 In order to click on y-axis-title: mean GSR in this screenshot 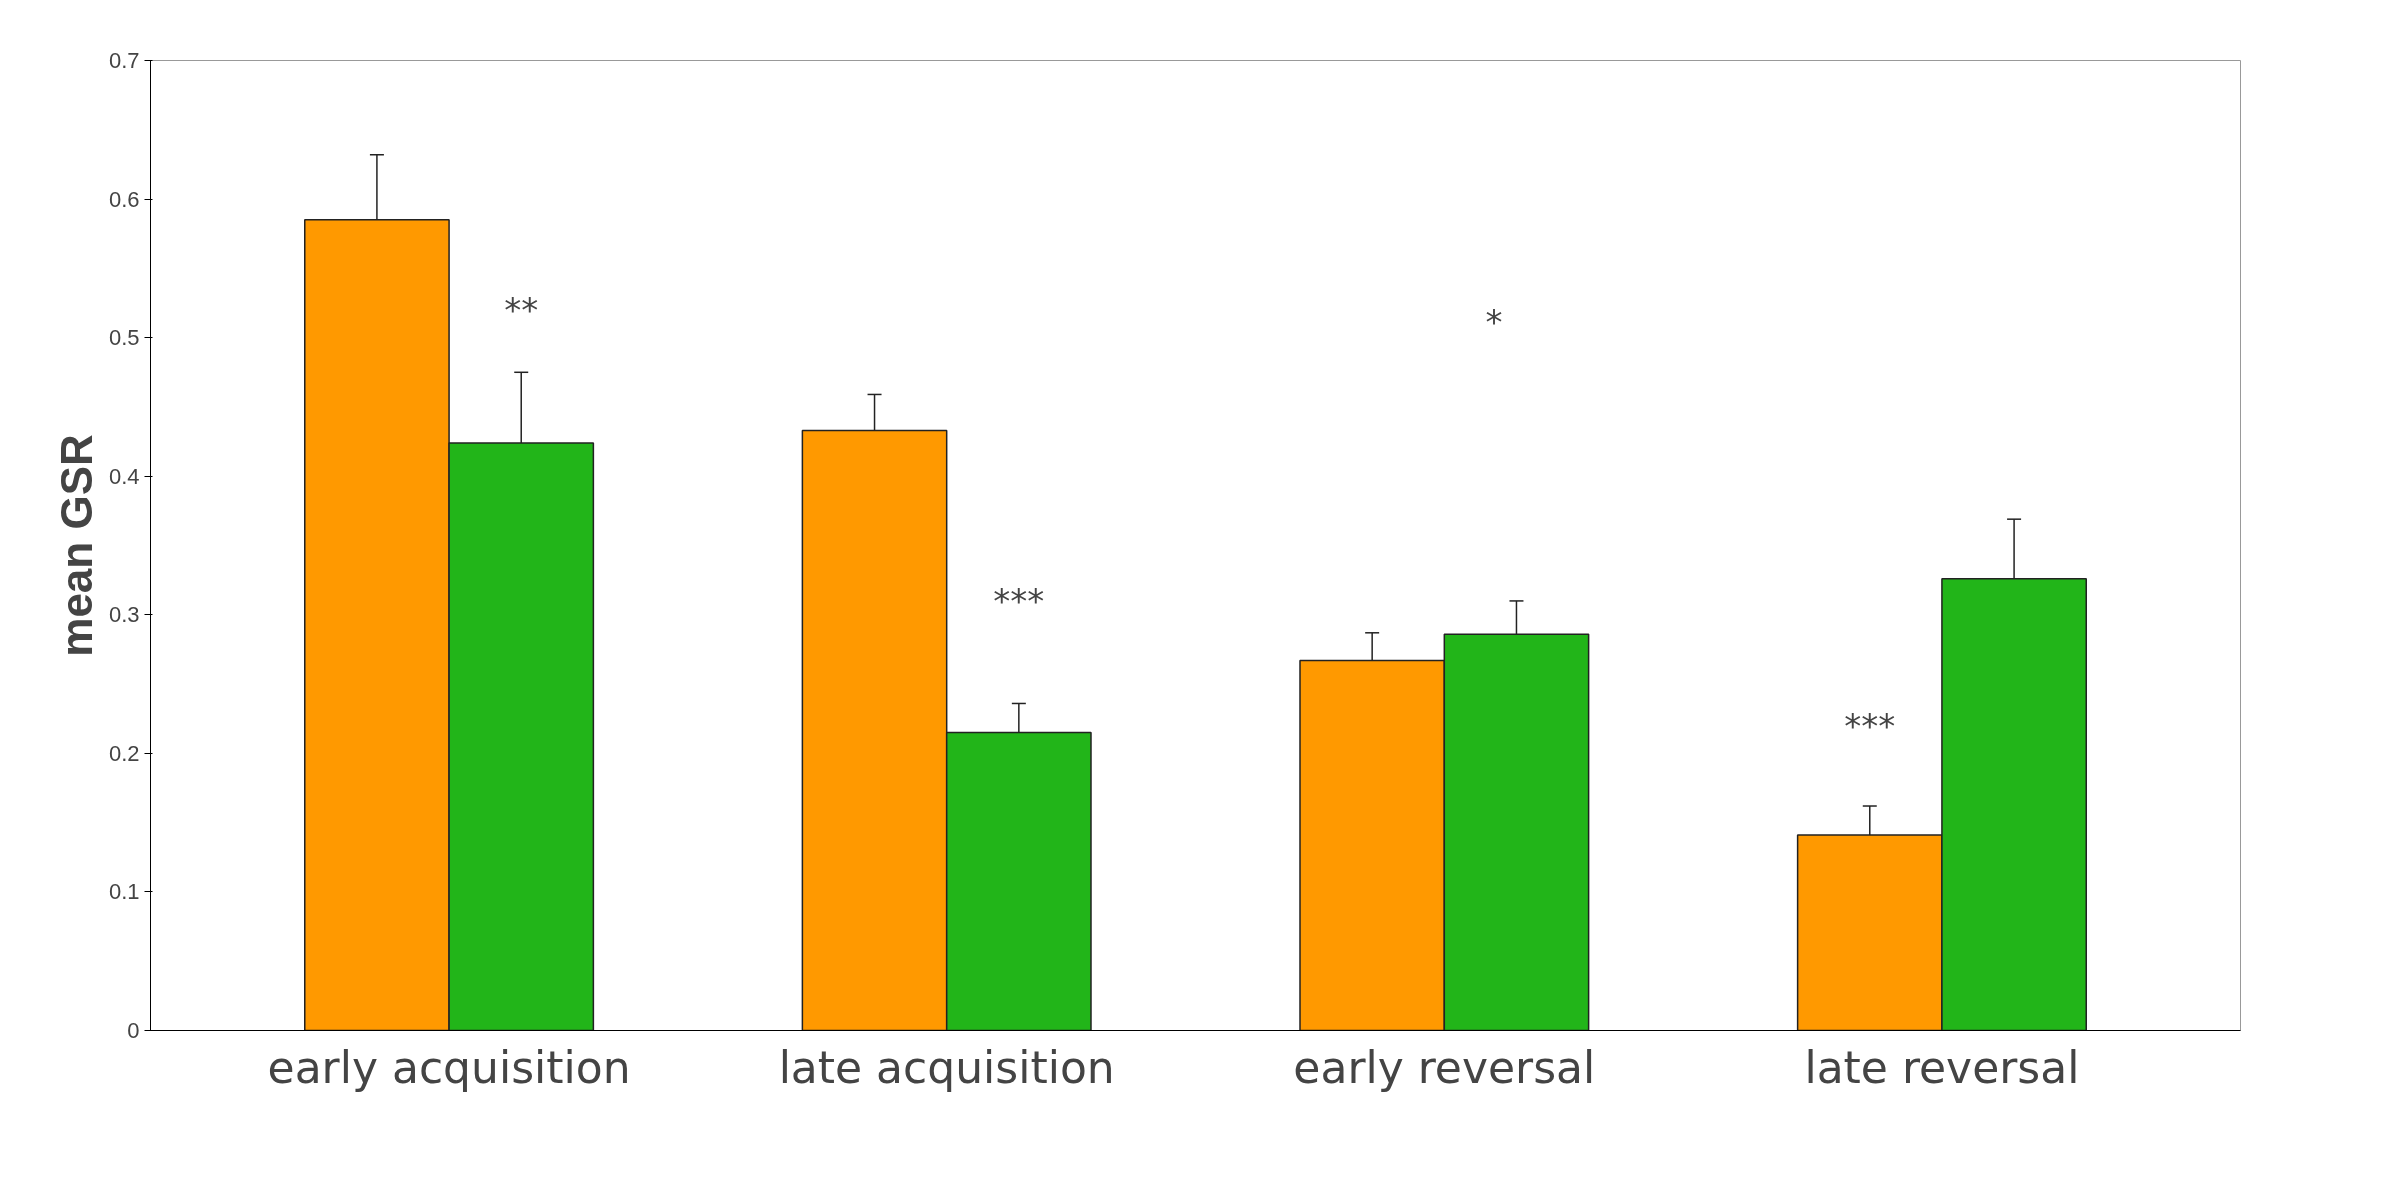, I will do `click(76, 545)`.